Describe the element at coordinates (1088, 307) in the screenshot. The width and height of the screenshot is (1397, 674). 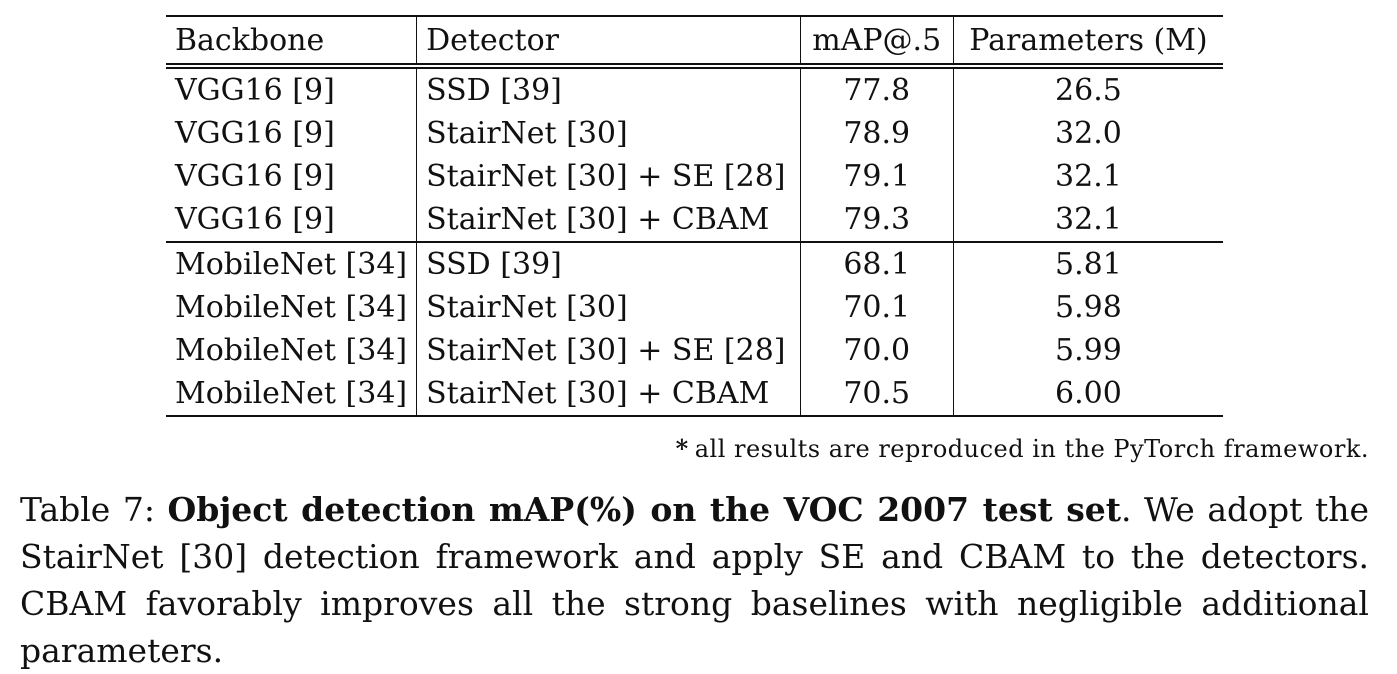
I see `cell-parameters: 5.98` at that location.